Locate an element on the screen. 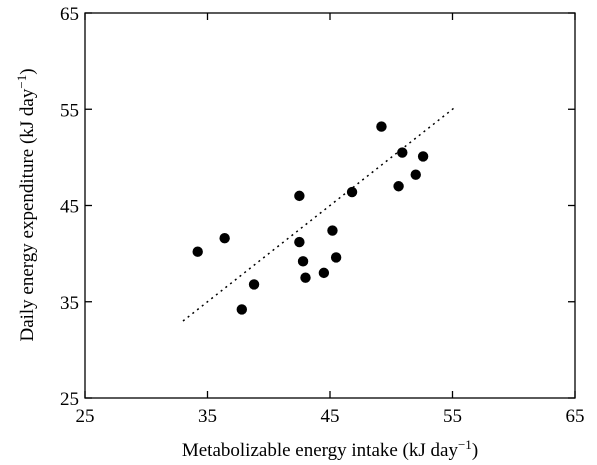  x-tick-label: 25 is located at coordinates (85, 416).